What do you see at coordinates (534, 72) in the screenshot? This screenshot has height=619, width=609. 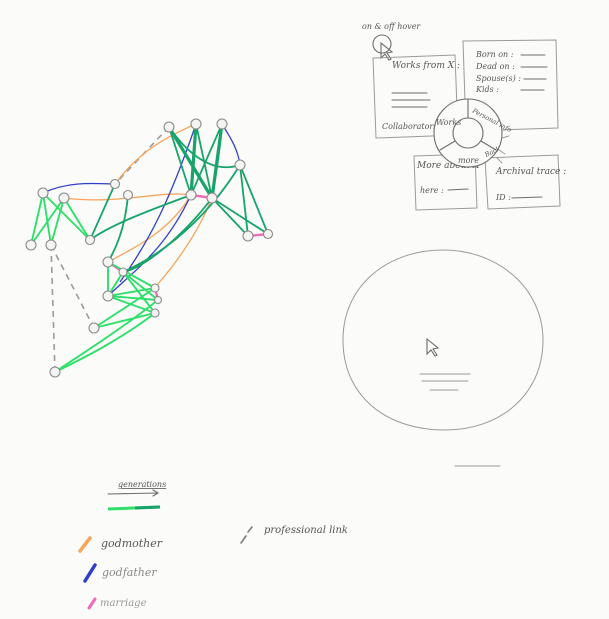 I see `personal-info-lines` at bounding box center [534, 72].